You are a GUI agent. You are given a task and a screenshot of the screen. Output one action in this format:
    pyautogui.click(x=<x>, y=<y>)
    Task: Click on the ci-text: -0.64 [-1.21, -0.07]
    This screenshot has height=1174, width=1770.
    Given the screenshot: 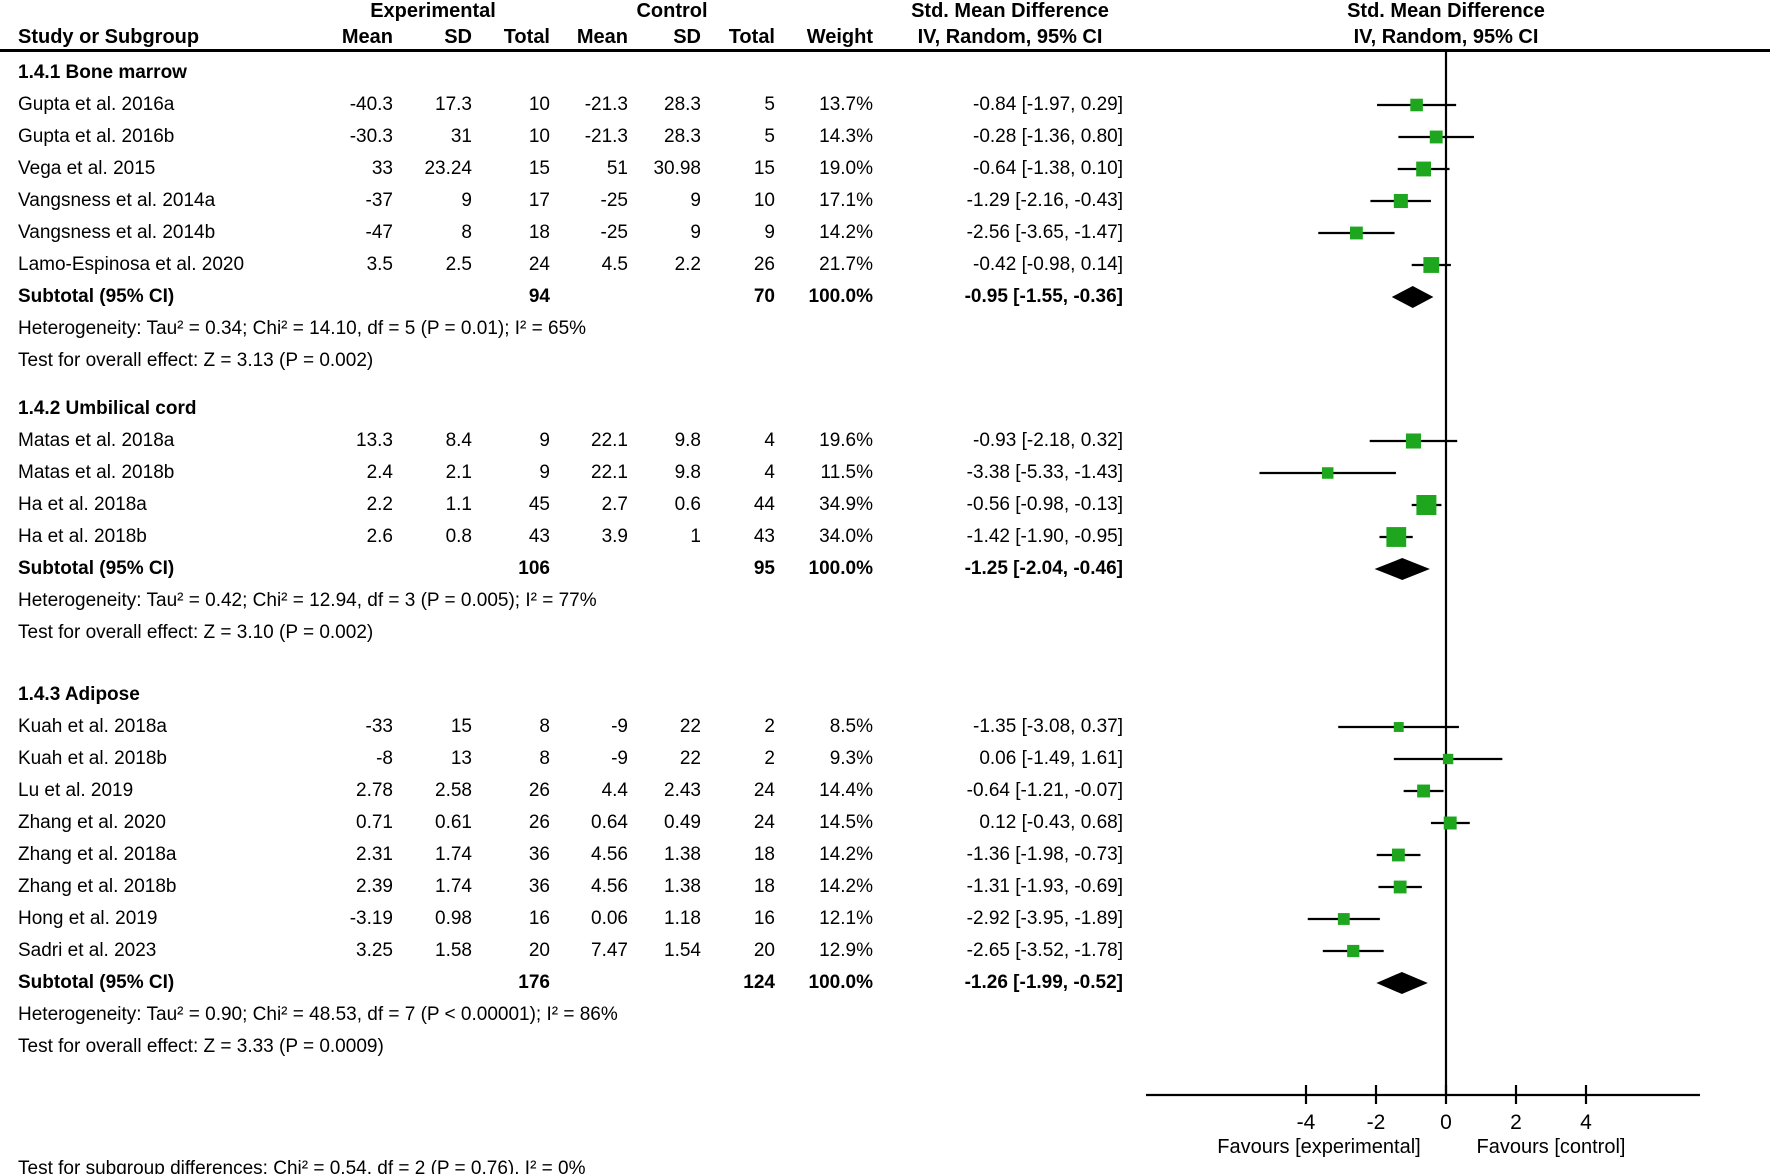 What is the action you would take?
    pyautogui.click(x=1044, y=790)
    